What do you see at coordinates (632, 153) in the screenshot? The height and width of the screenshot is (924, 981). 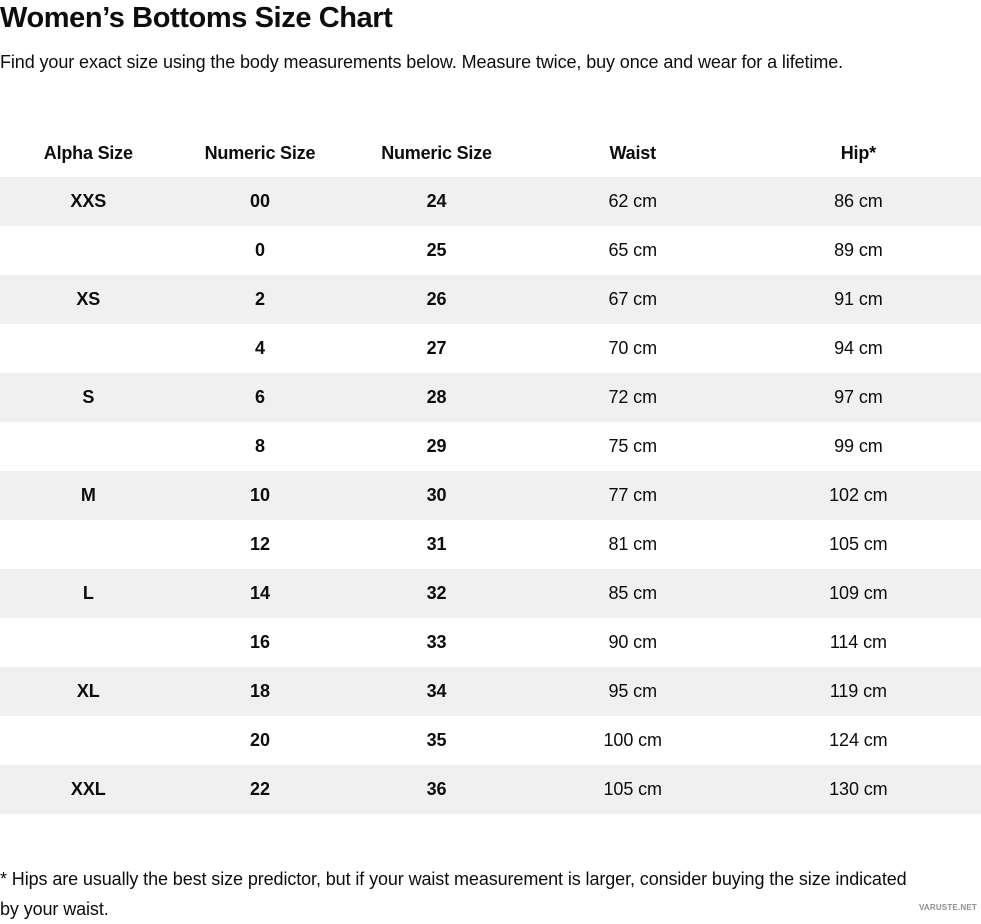 I see `header-cell: Waist` at bounding box center [632, 153].